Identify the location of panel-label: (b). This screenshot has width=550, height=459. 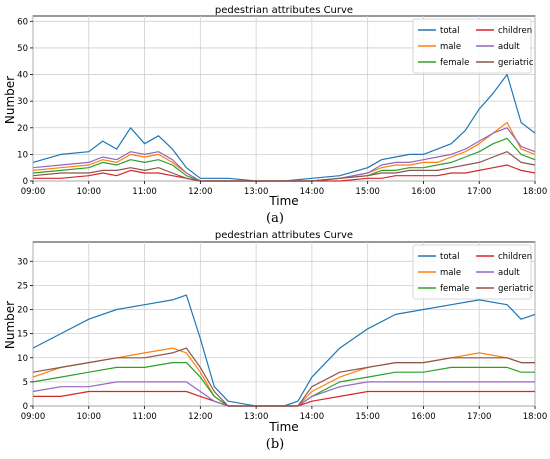
(275, 444).